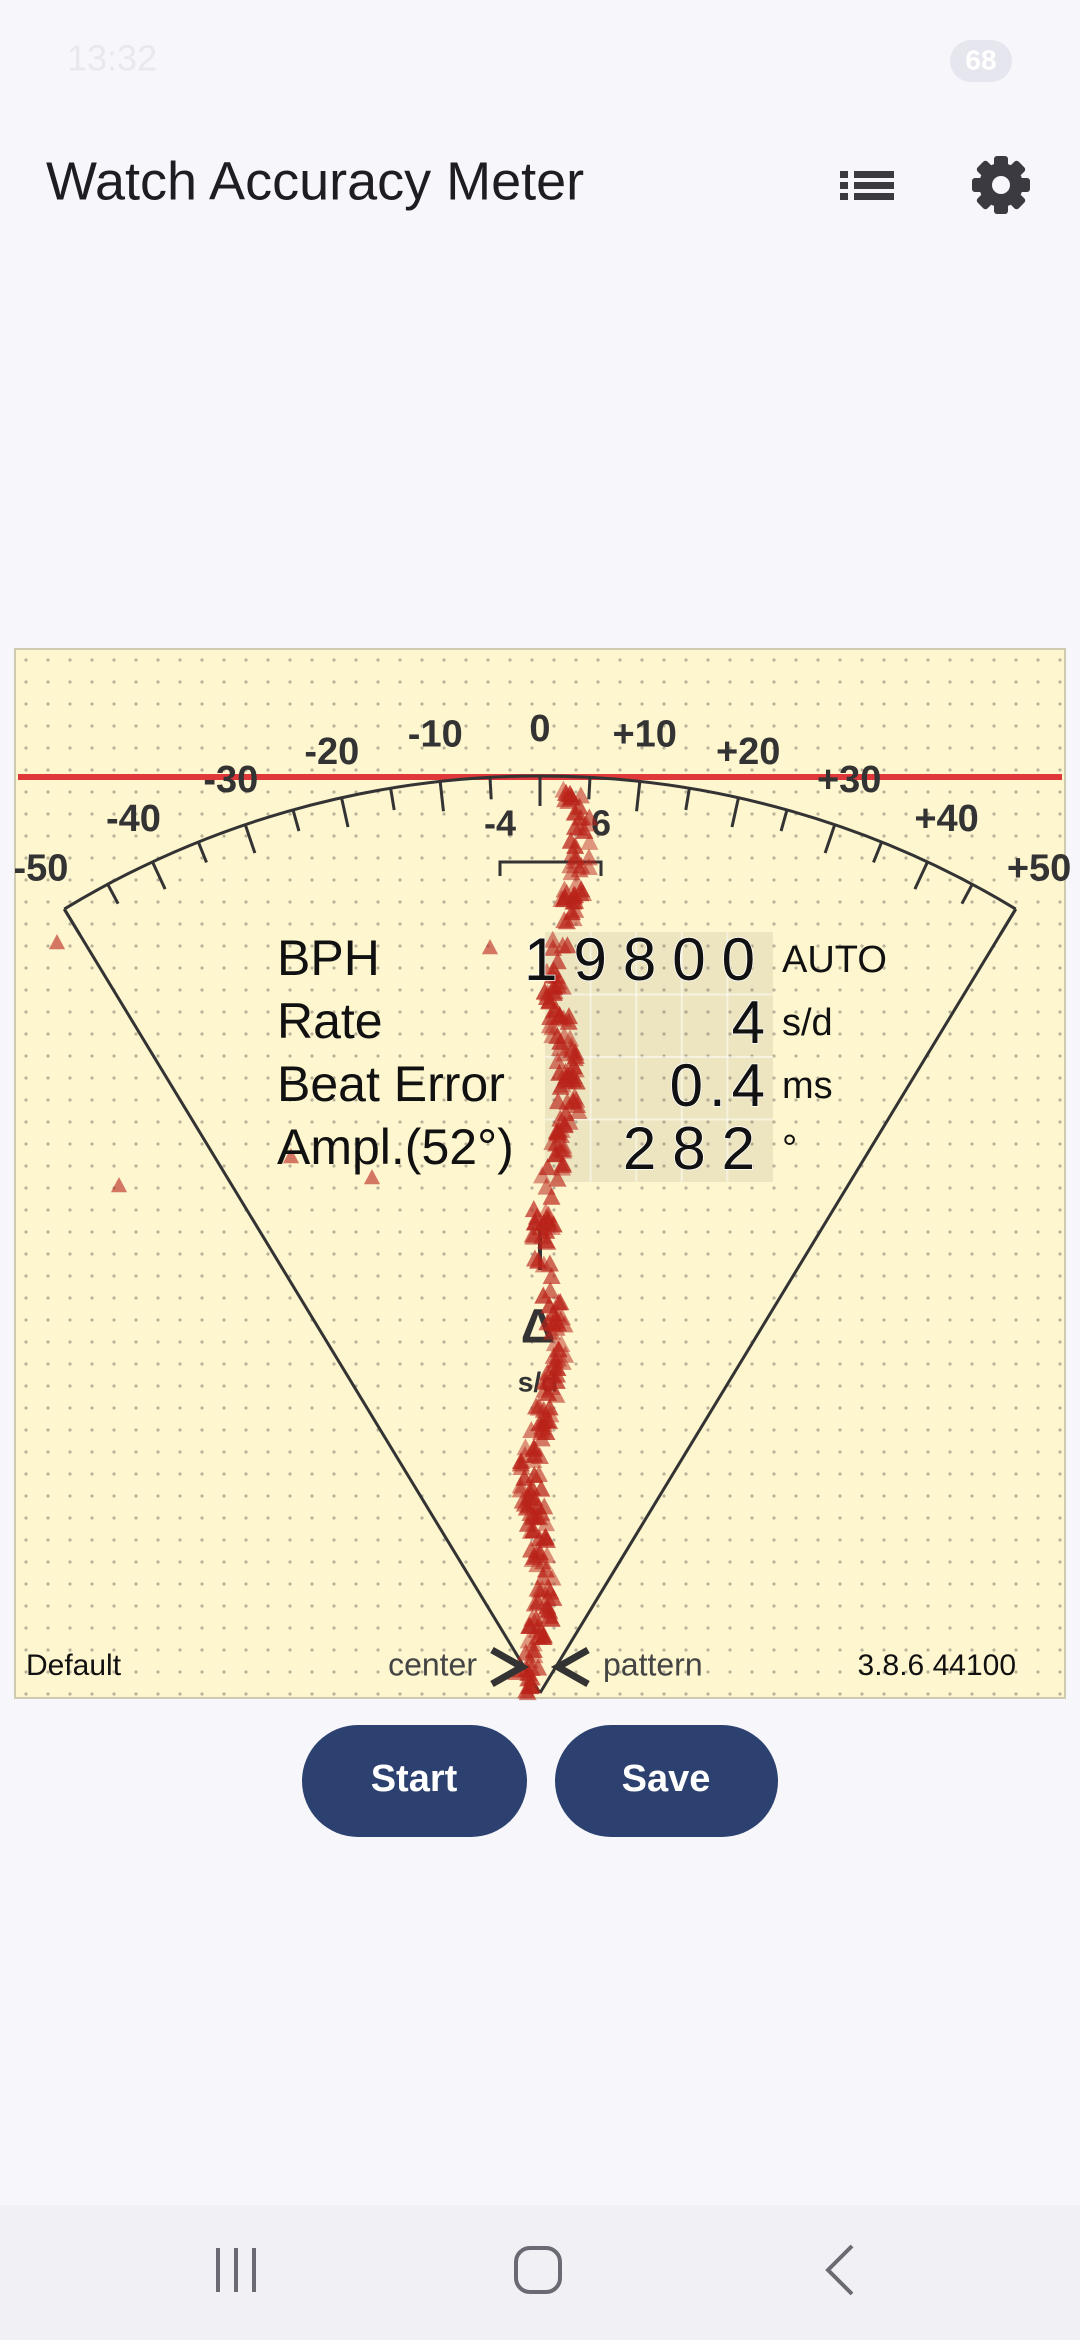 This screenshot has height=2340, width=1080. Describe the element at coordinates (538, 2270) in the screenshot. I see `home-button` at that location.